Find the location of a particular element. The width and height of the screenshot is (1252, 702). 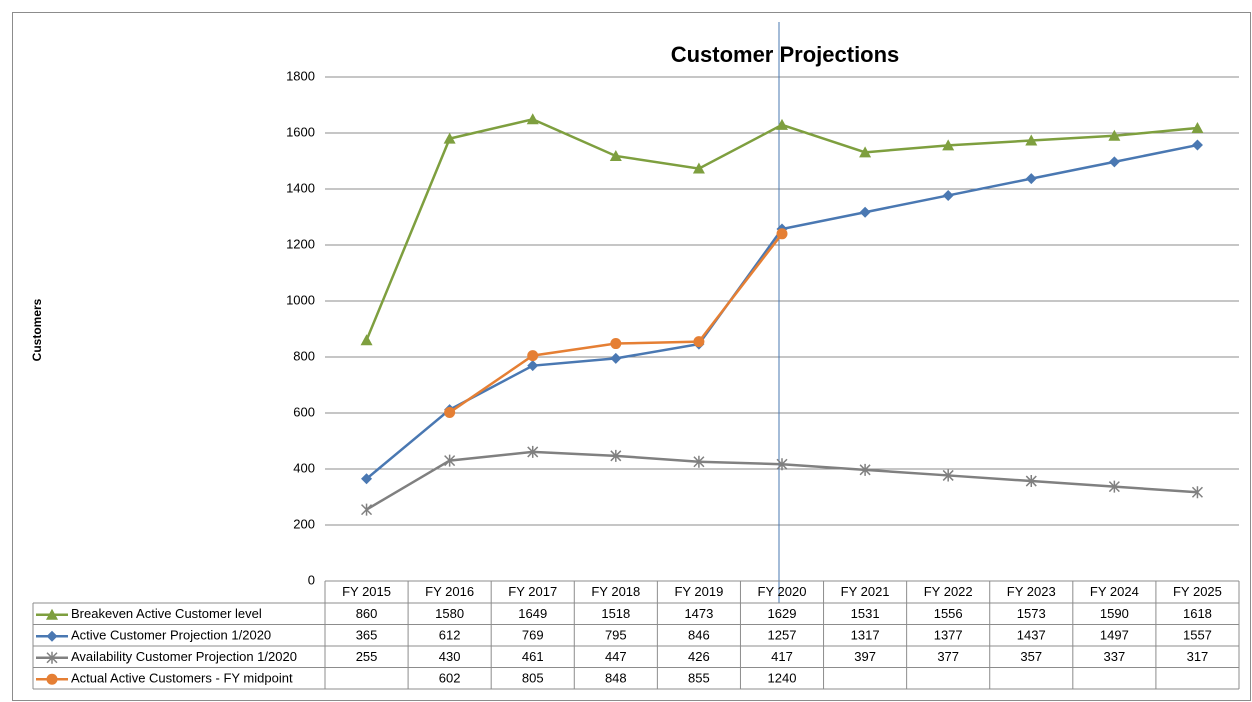

table-value: 1590 is located at coordinates (1114, 613).